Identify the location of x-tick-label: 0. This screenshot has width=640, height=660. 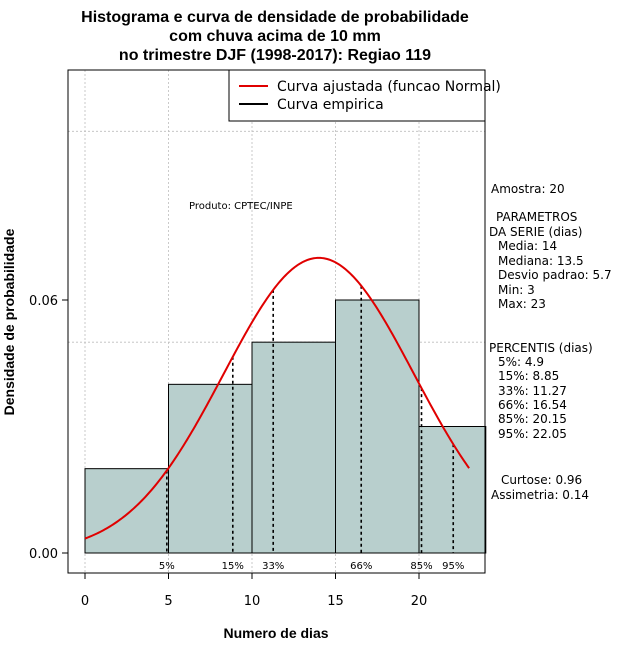
(85, 601).